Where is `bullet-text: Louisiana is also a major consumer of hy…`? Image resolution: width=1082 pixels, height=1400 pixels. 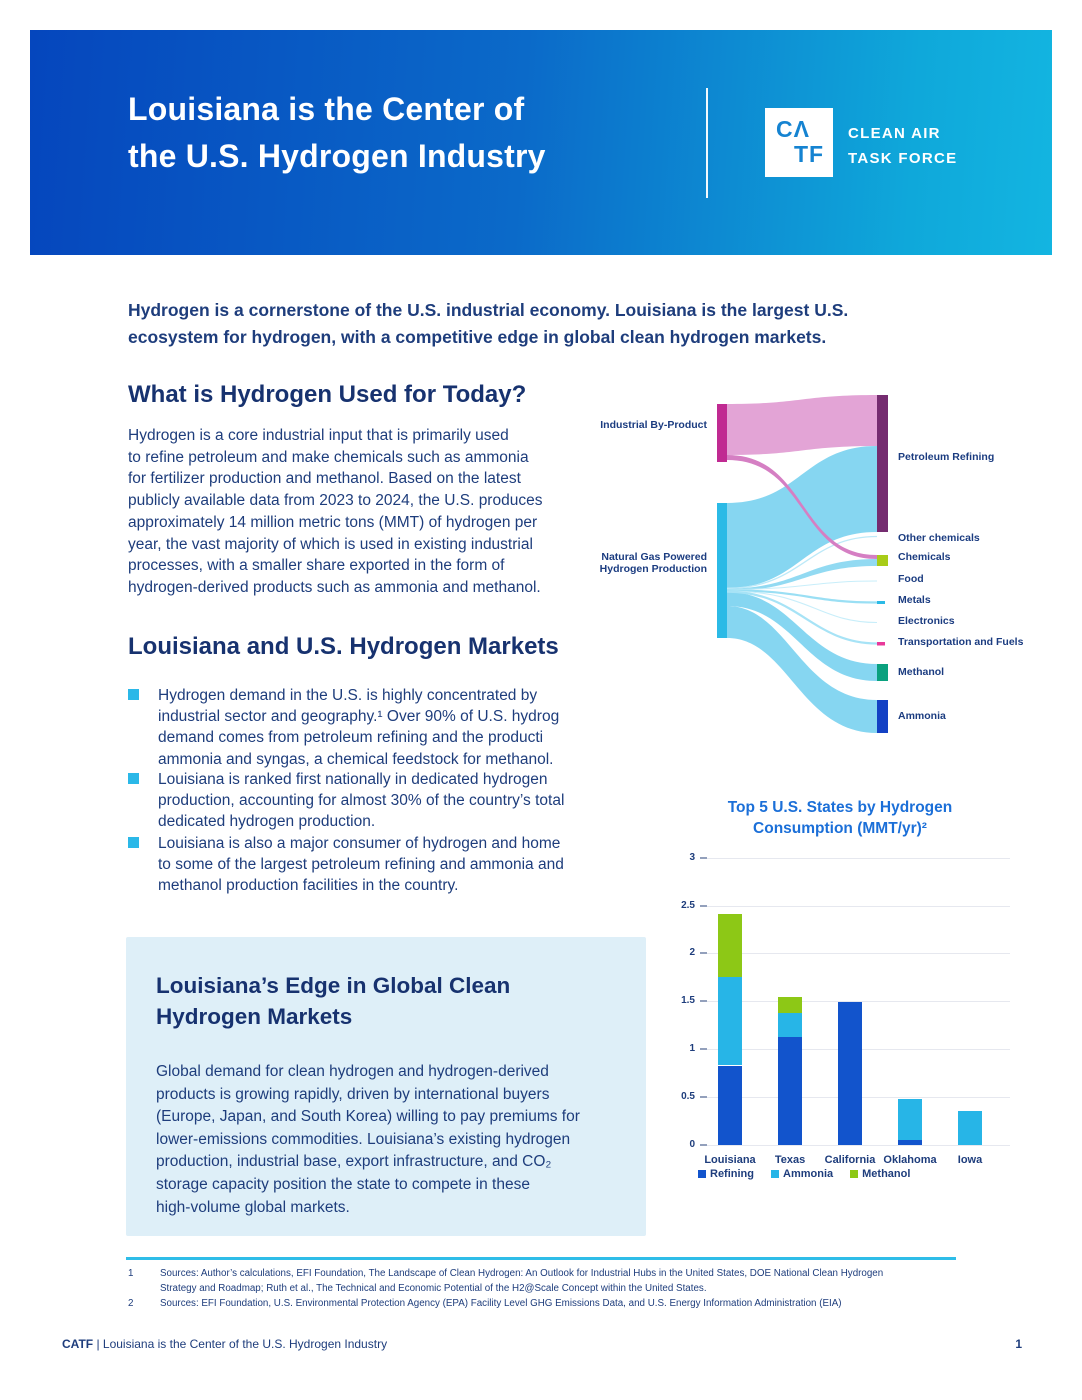 bullet-text: Louisiana is also a major consumer of hy… is located at coordinates (361, 865).